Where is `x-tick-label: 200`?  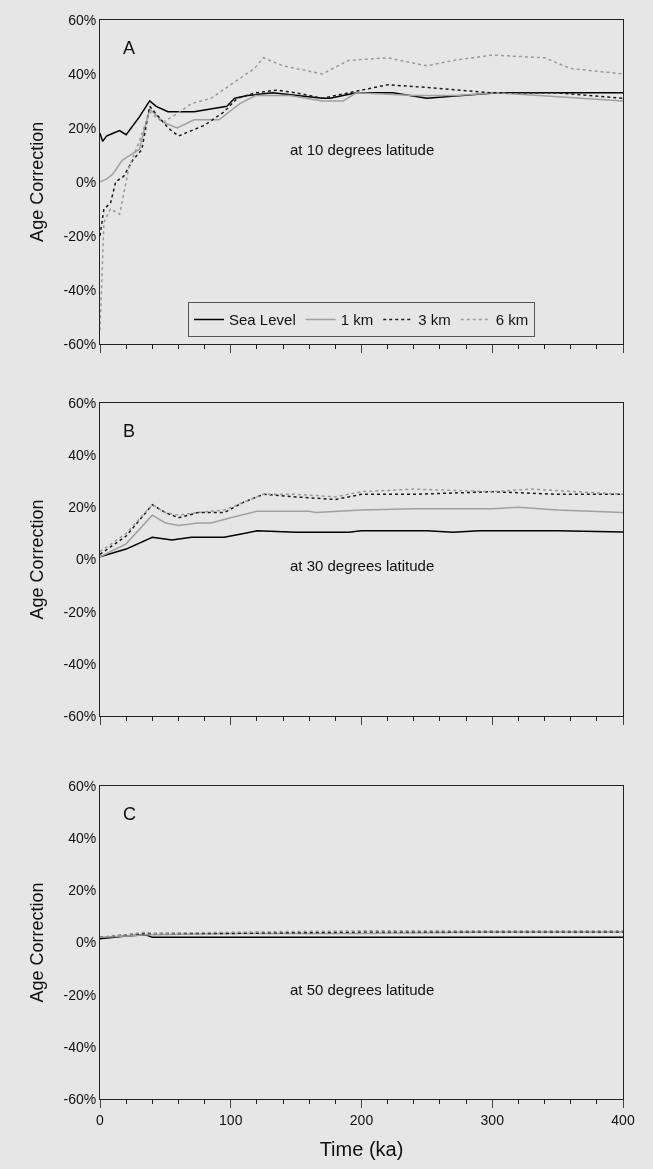
x-tick-label: 200 is located at coordinates (361, 1119).